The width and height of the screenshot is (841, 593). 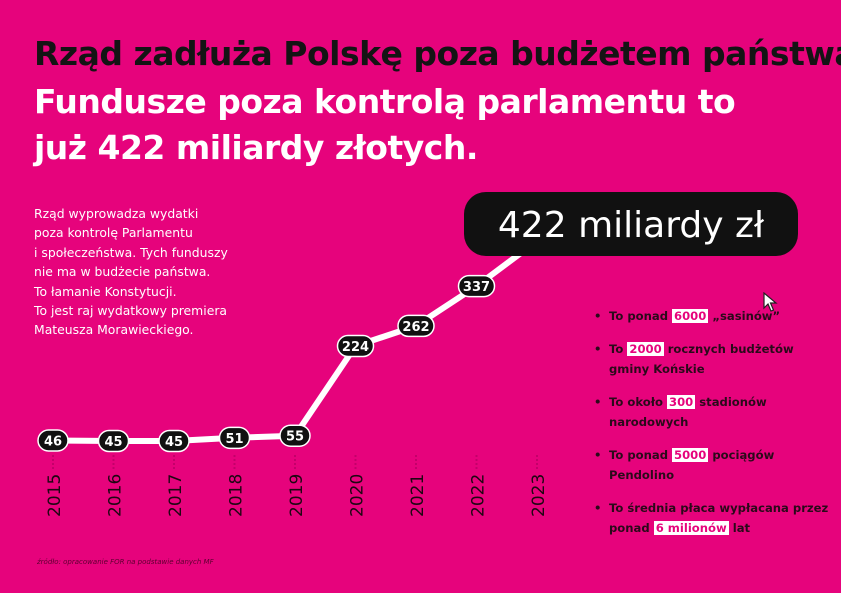 I want to click on final-value-callout, so click(x=631, y=224).